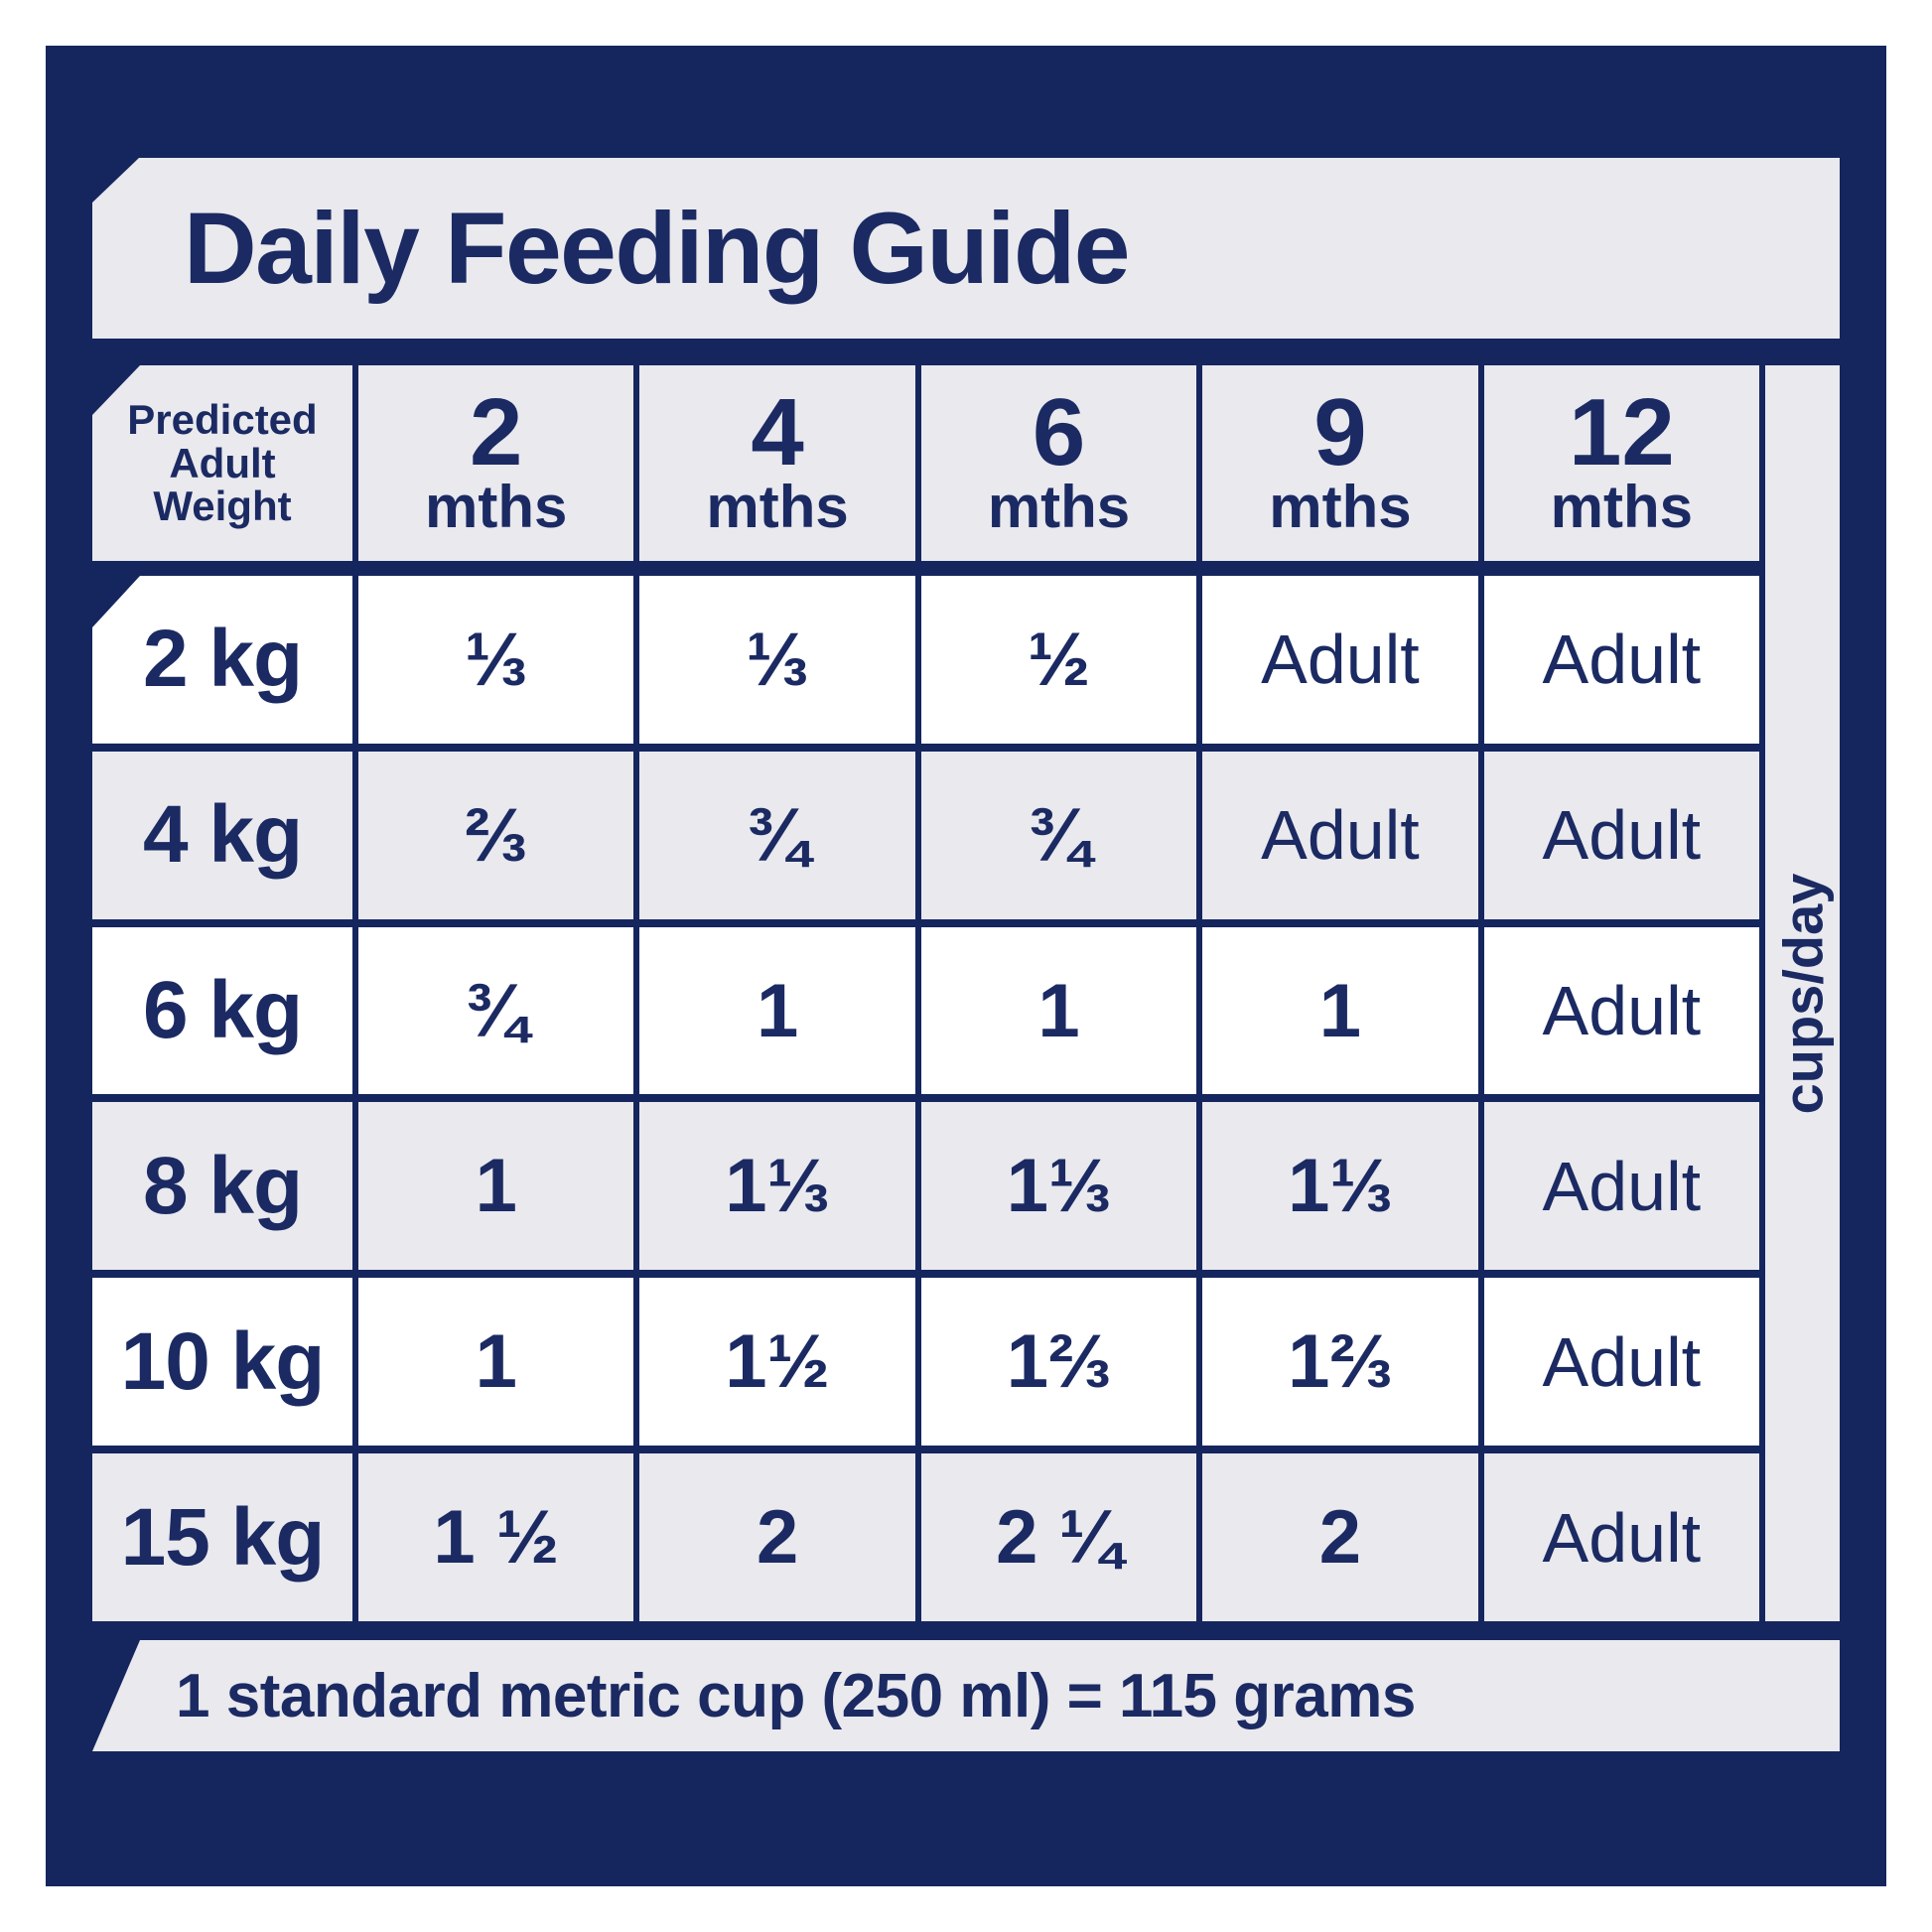  What do you see at coordinates (1058, 1537) in the screenshot?
I see `value-cell: 2 ¼` at bounding box center [1058, 1537].